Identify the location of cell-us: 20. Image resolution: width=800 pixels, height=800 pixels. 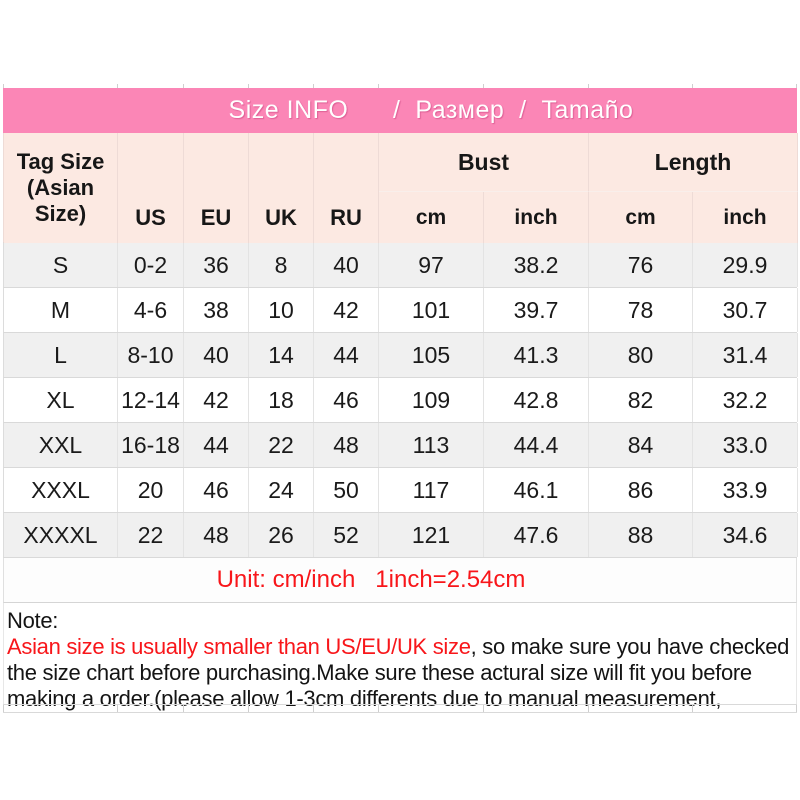
(151, 490).